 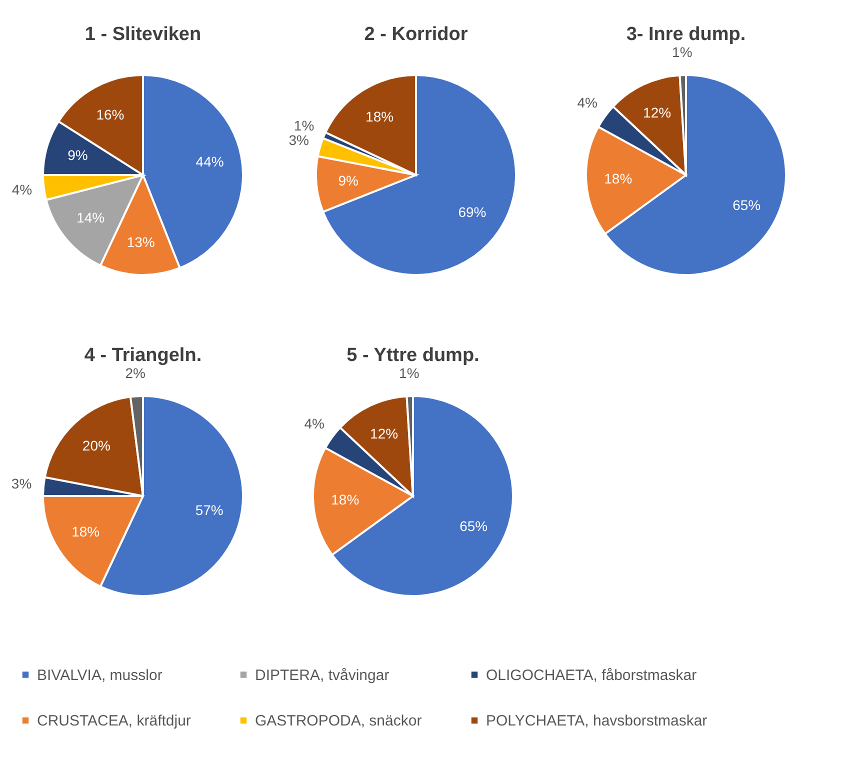 I want to click on data-label: 2%, so click(x=135, y=373).